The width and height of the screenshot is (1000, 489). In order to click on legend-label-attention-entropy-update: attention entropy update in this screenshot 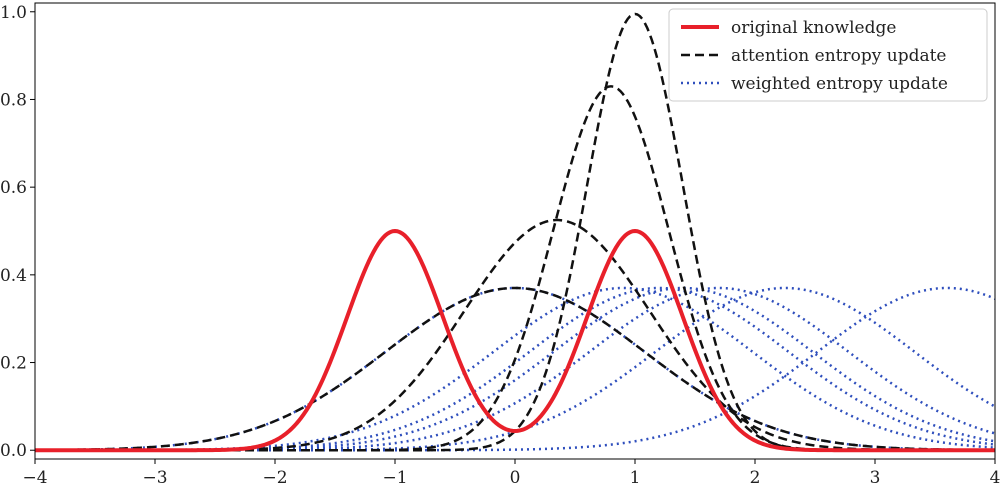, I will do `click(839, 56)`.